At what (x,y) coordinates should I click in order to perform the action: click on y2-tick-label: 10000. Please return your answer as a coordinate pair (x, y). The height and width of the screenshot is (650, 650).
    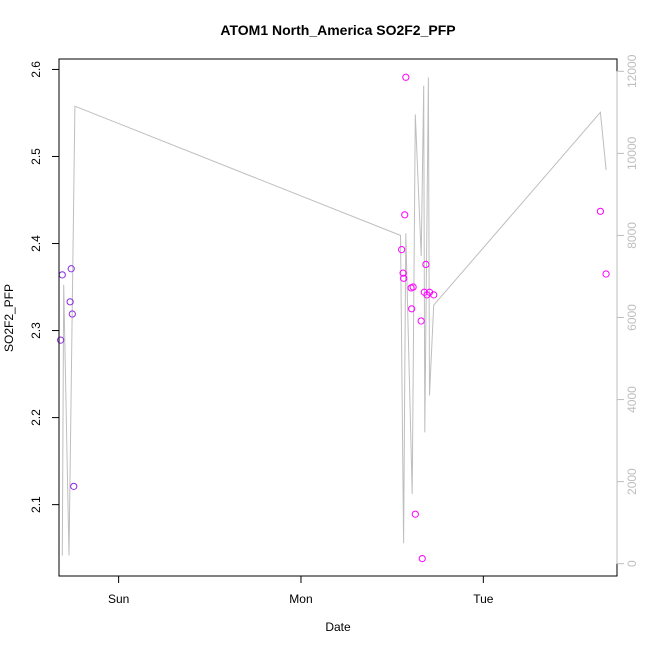
    Looking at the image, I should click on (632, 153).